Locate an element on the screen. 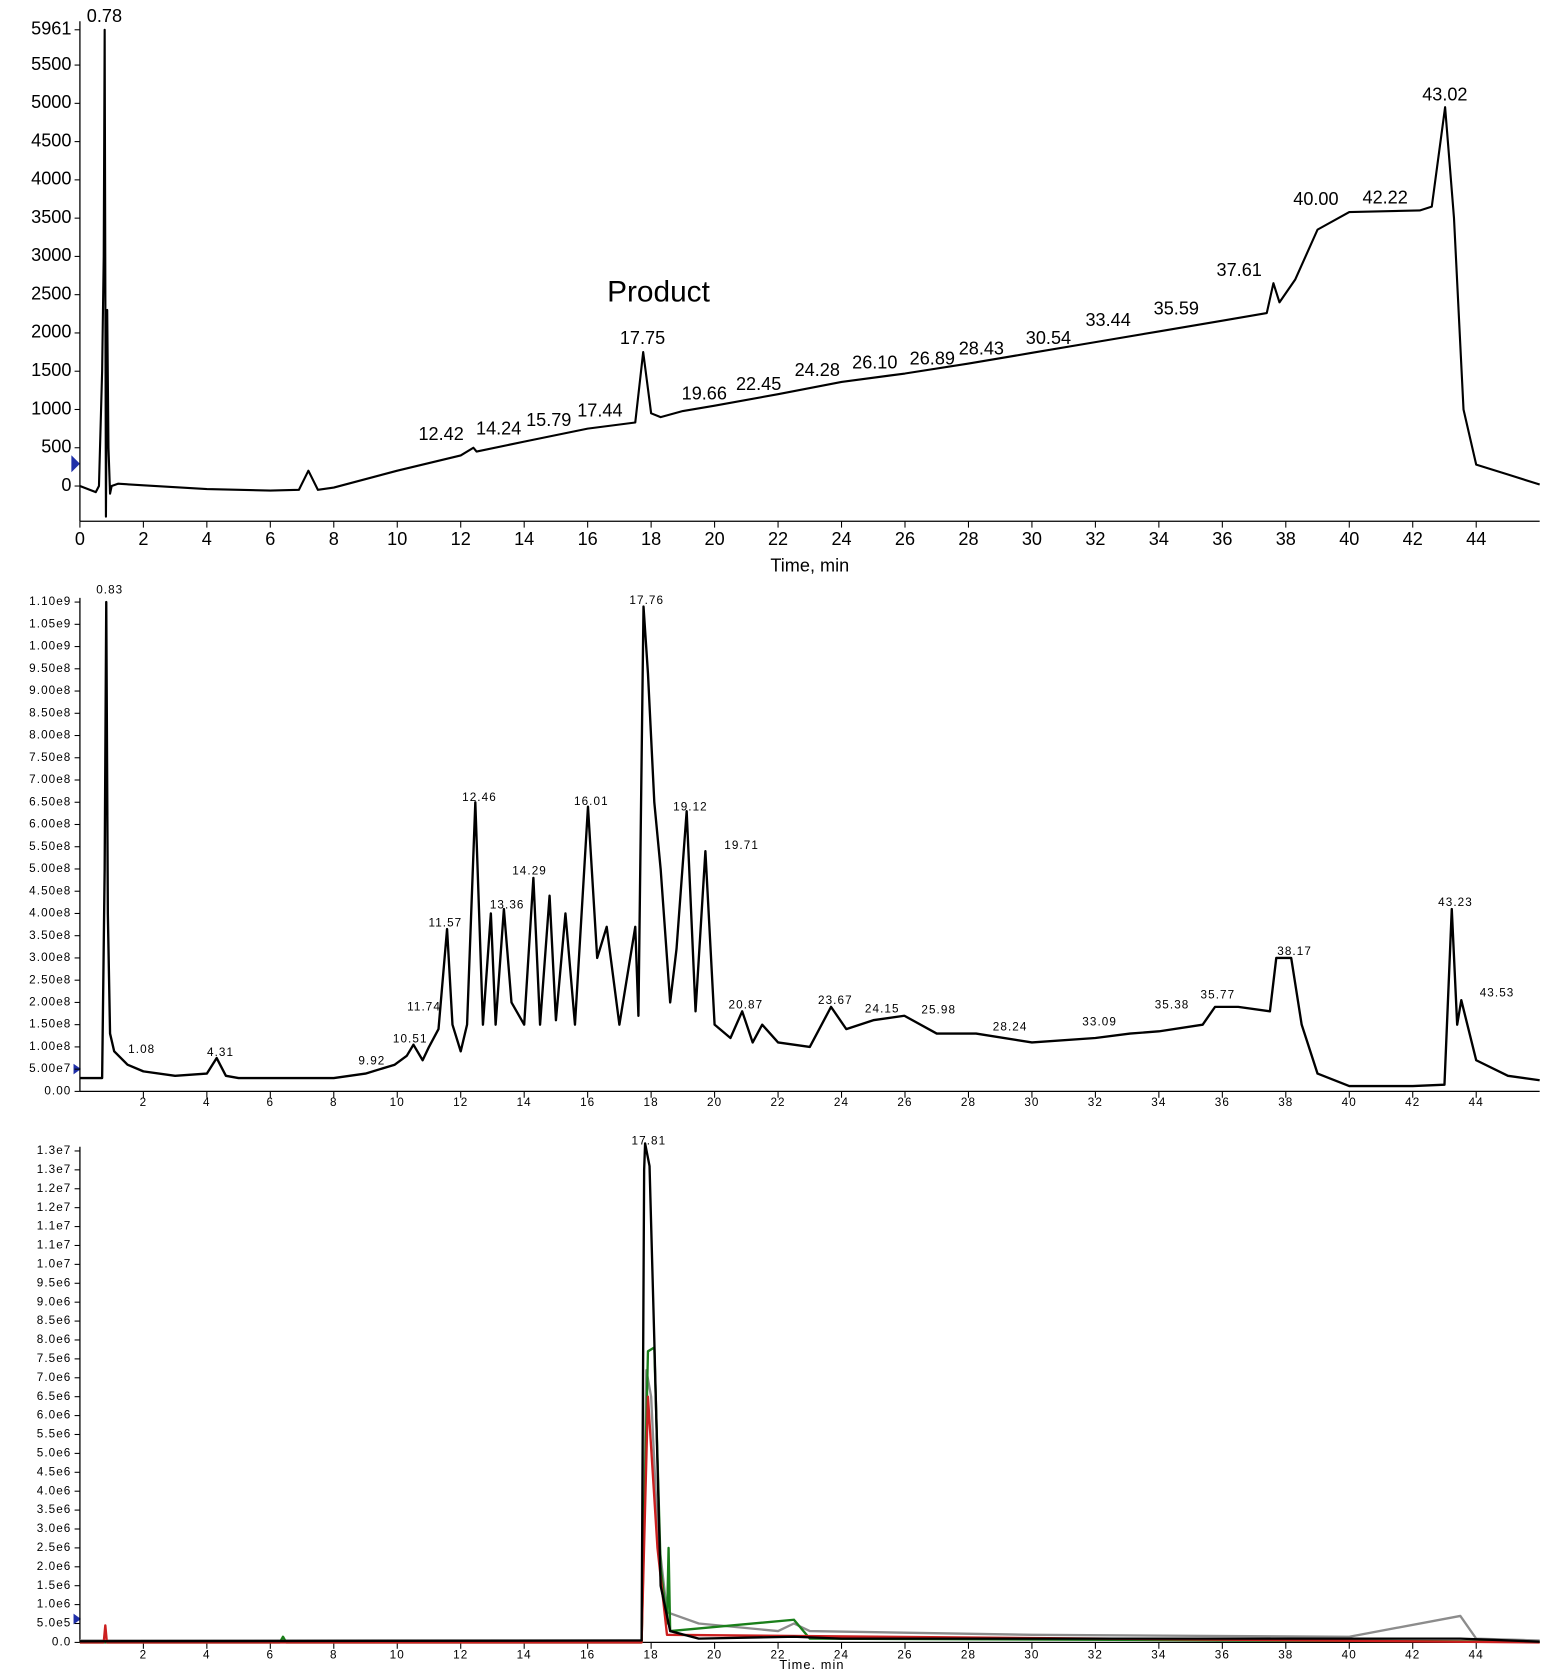 The height and width of the screenshot is (1669, 1545). peak-label: 17.76 is located at coordinates (646, 600).